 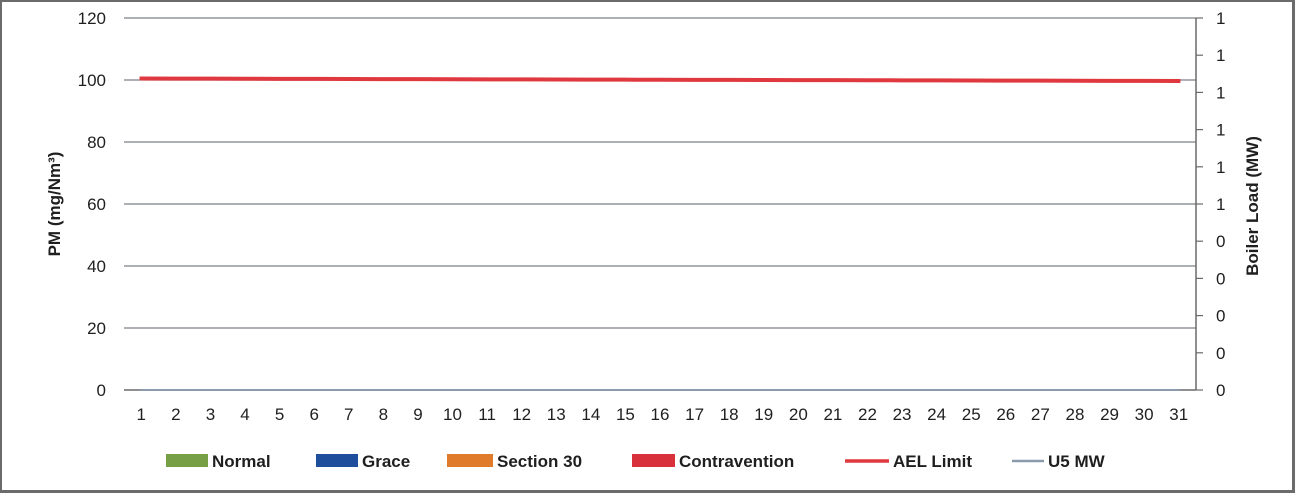 What do you see at coordinates (521, 414) in the screenshot?
I see `x-tick-label: 12` at bounding box center [521, 414].